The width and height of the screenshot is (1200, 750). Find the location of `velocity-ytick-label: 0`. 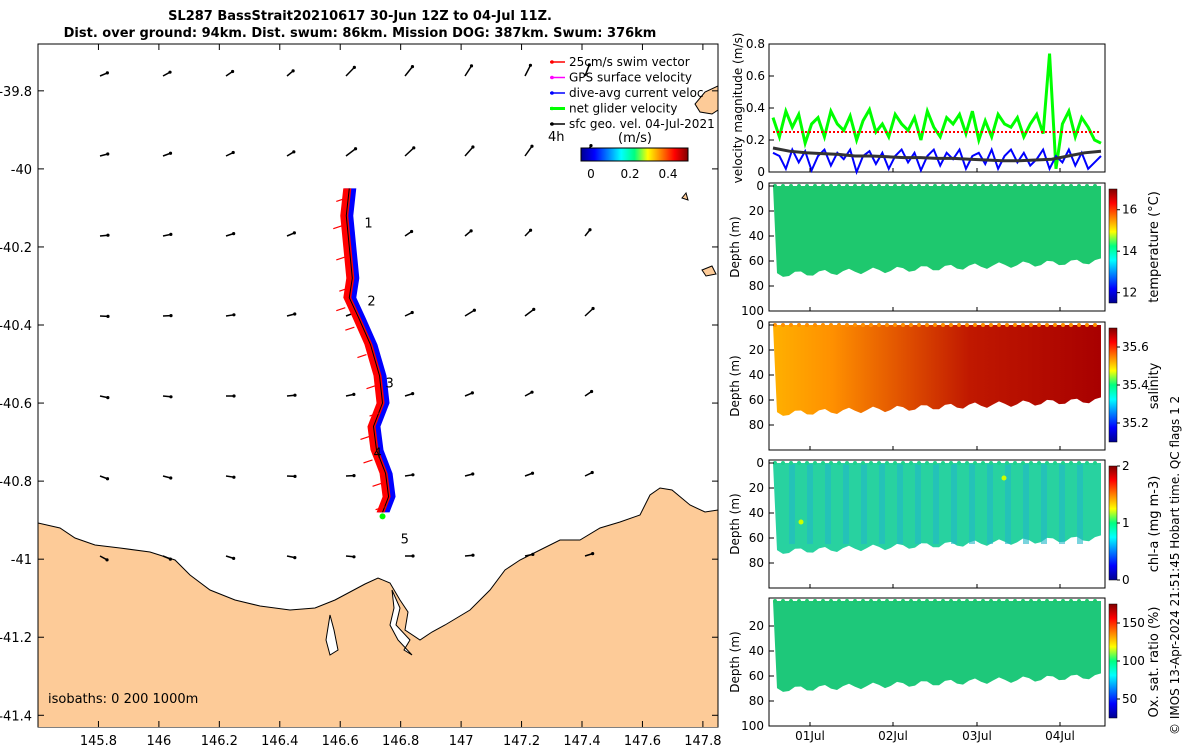

velocity-ytick-label: 0 is located at coordinates (761, 172).